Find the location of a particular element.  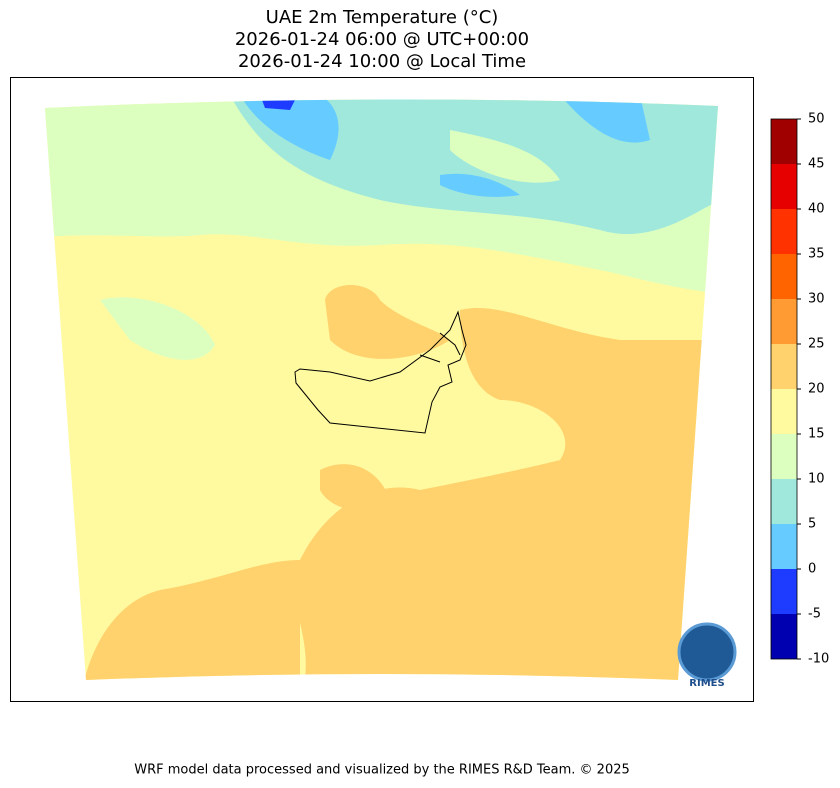

colorbar-tick-label: 45 is located at coordinates (816, 164).